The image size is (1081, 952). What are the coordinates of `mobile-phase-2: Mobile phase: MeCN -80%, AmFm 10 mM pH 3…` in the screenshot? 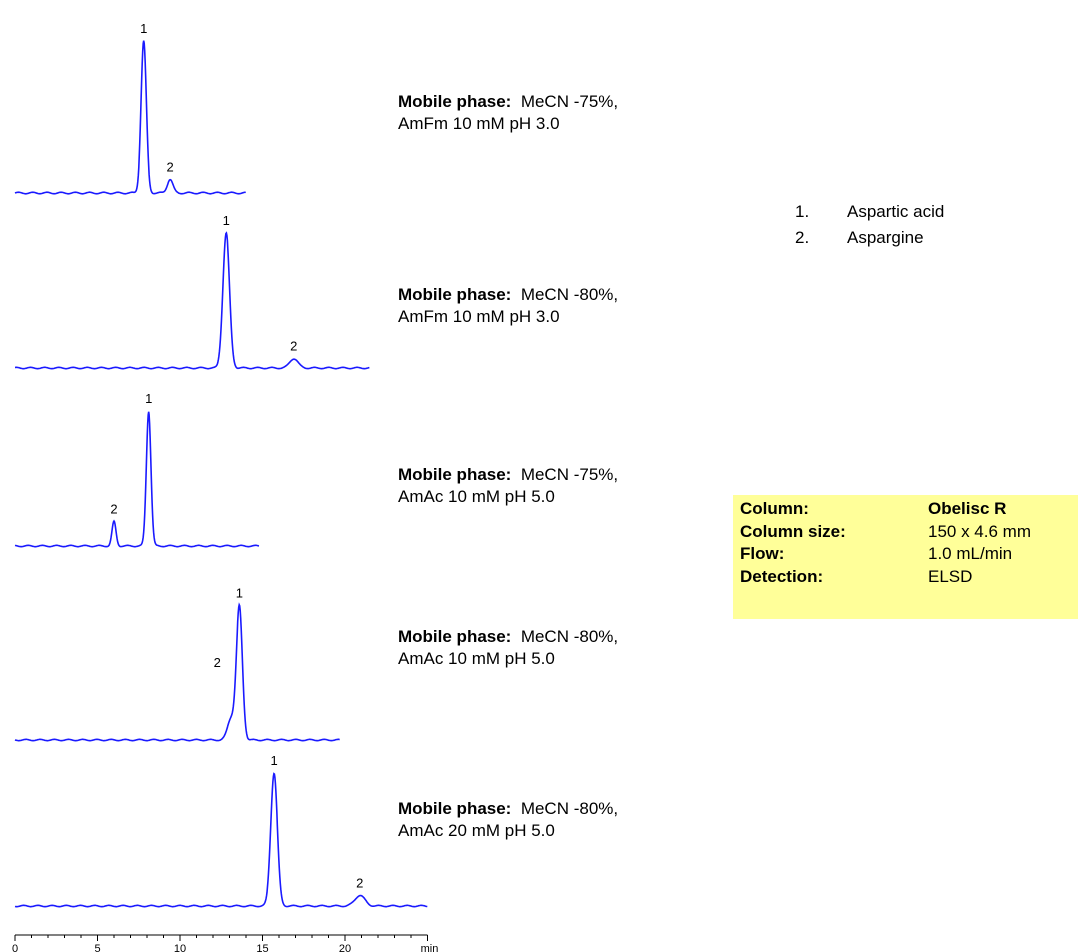 It's located at (508, 306).